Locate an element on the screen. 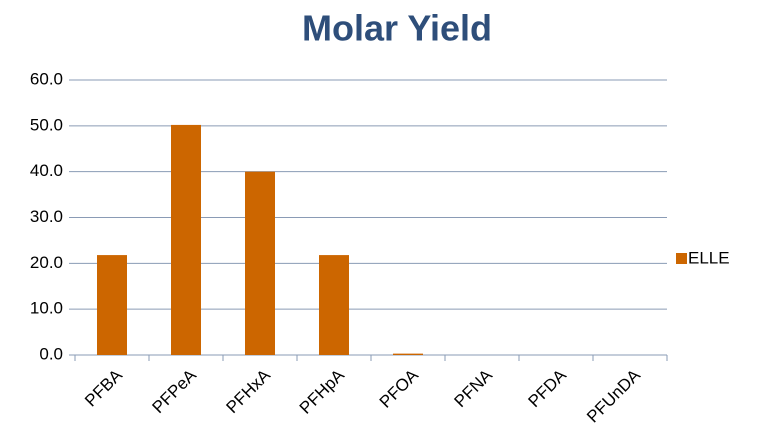 This screenshot has width=774, height=442. legend-label: ELLE is located at coordinates (709, 257).